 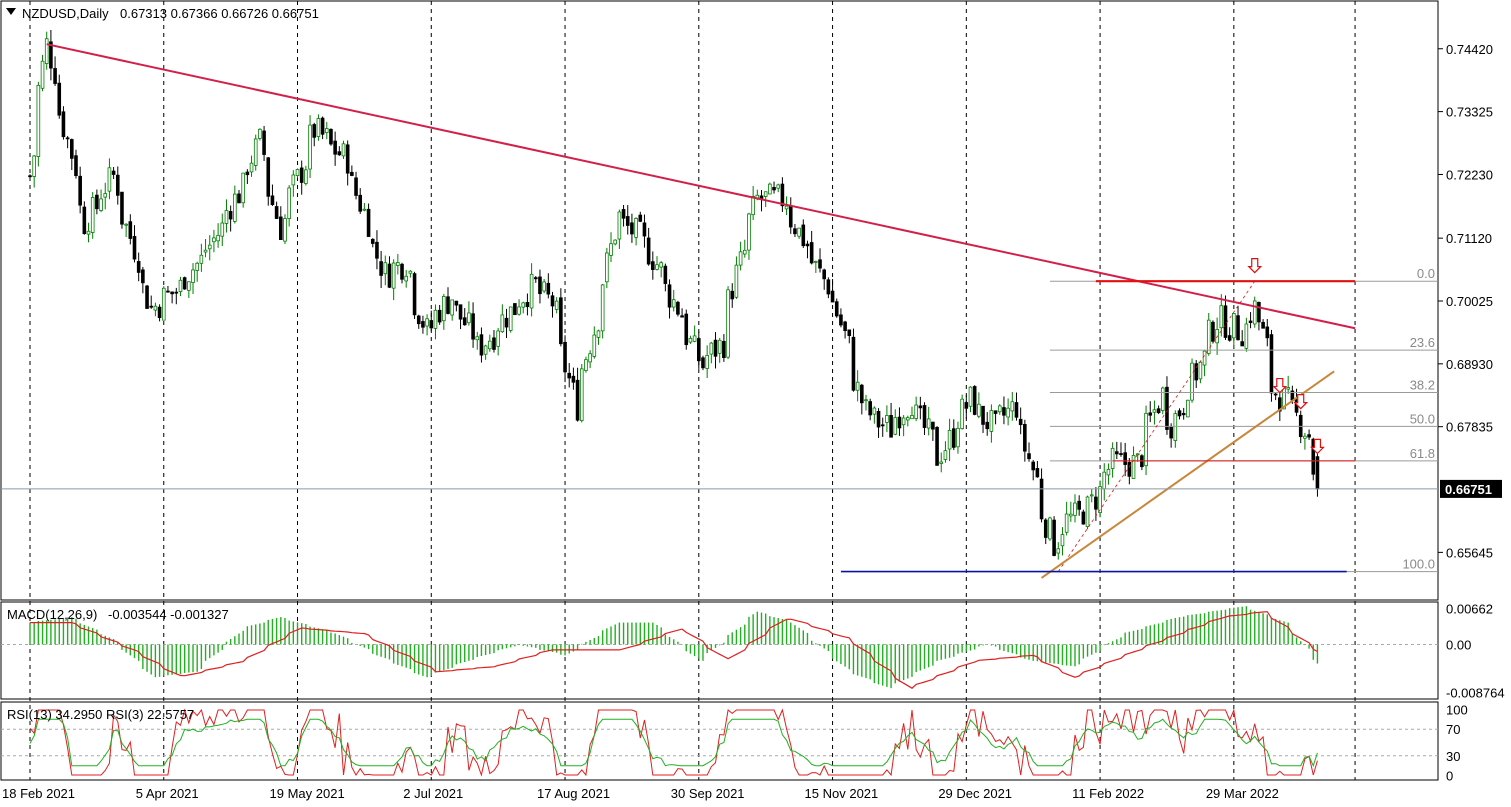 I want to click on macd-values: -0.003544 -0.001327, so click(x=168, y=614).